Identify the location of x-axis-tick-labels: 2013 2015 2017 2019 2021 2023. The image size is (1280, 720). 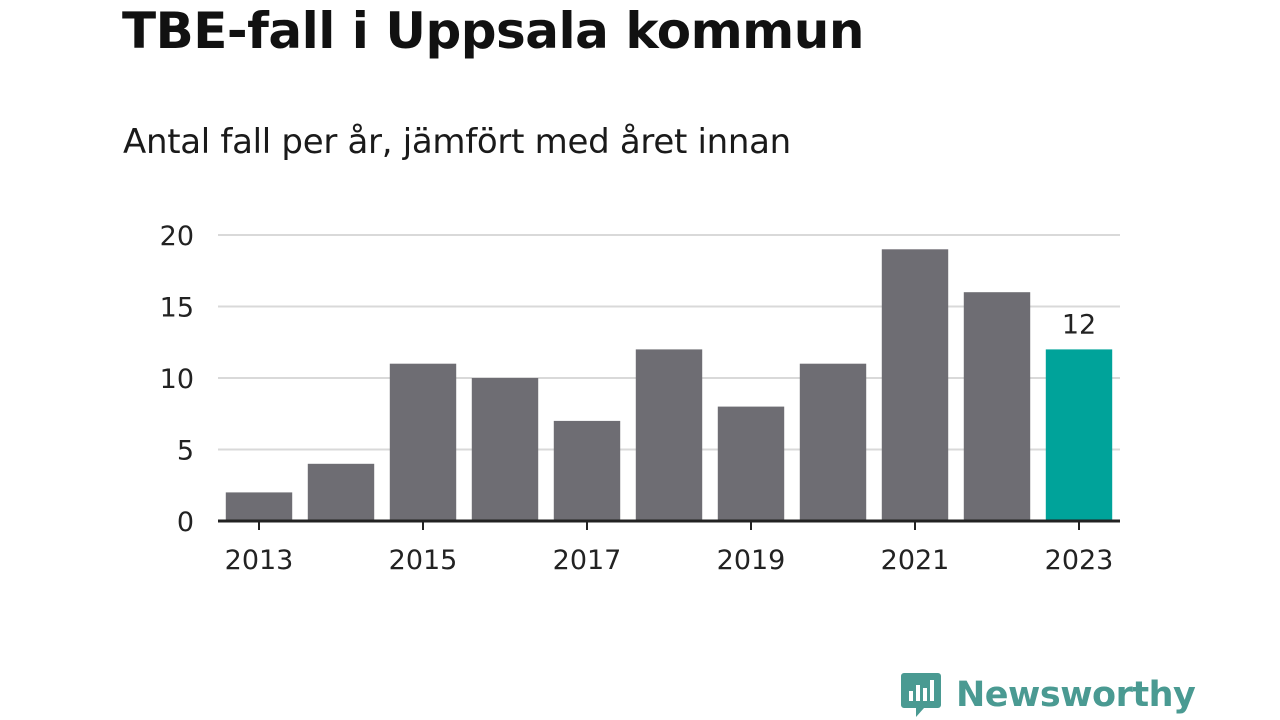
(669, 560).